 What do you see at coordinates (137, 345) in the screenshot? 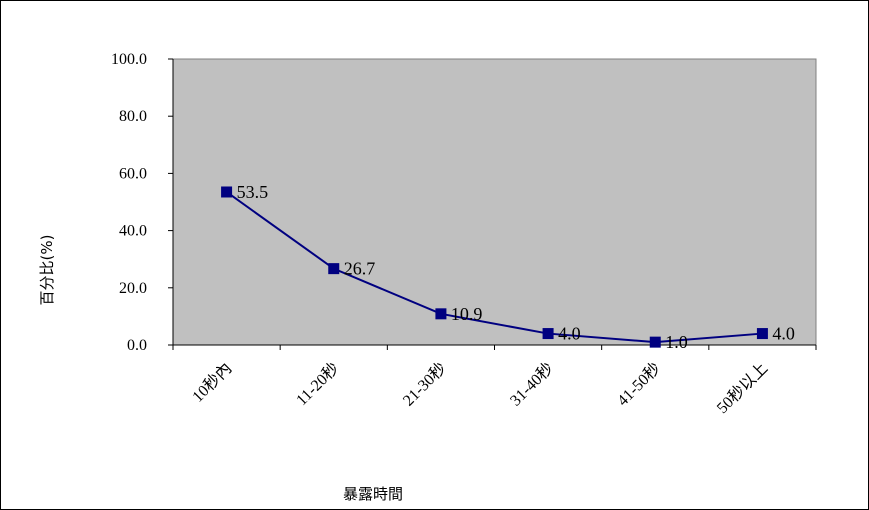
I see `y-tick-label: 0.0` at bounding box center [137, 345].